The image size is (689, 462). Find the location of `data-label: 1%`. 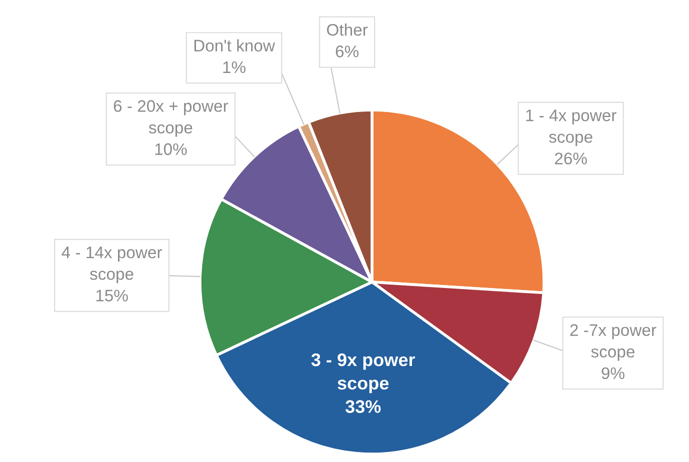

data-label: 1% is located at coordinates (234, 67).